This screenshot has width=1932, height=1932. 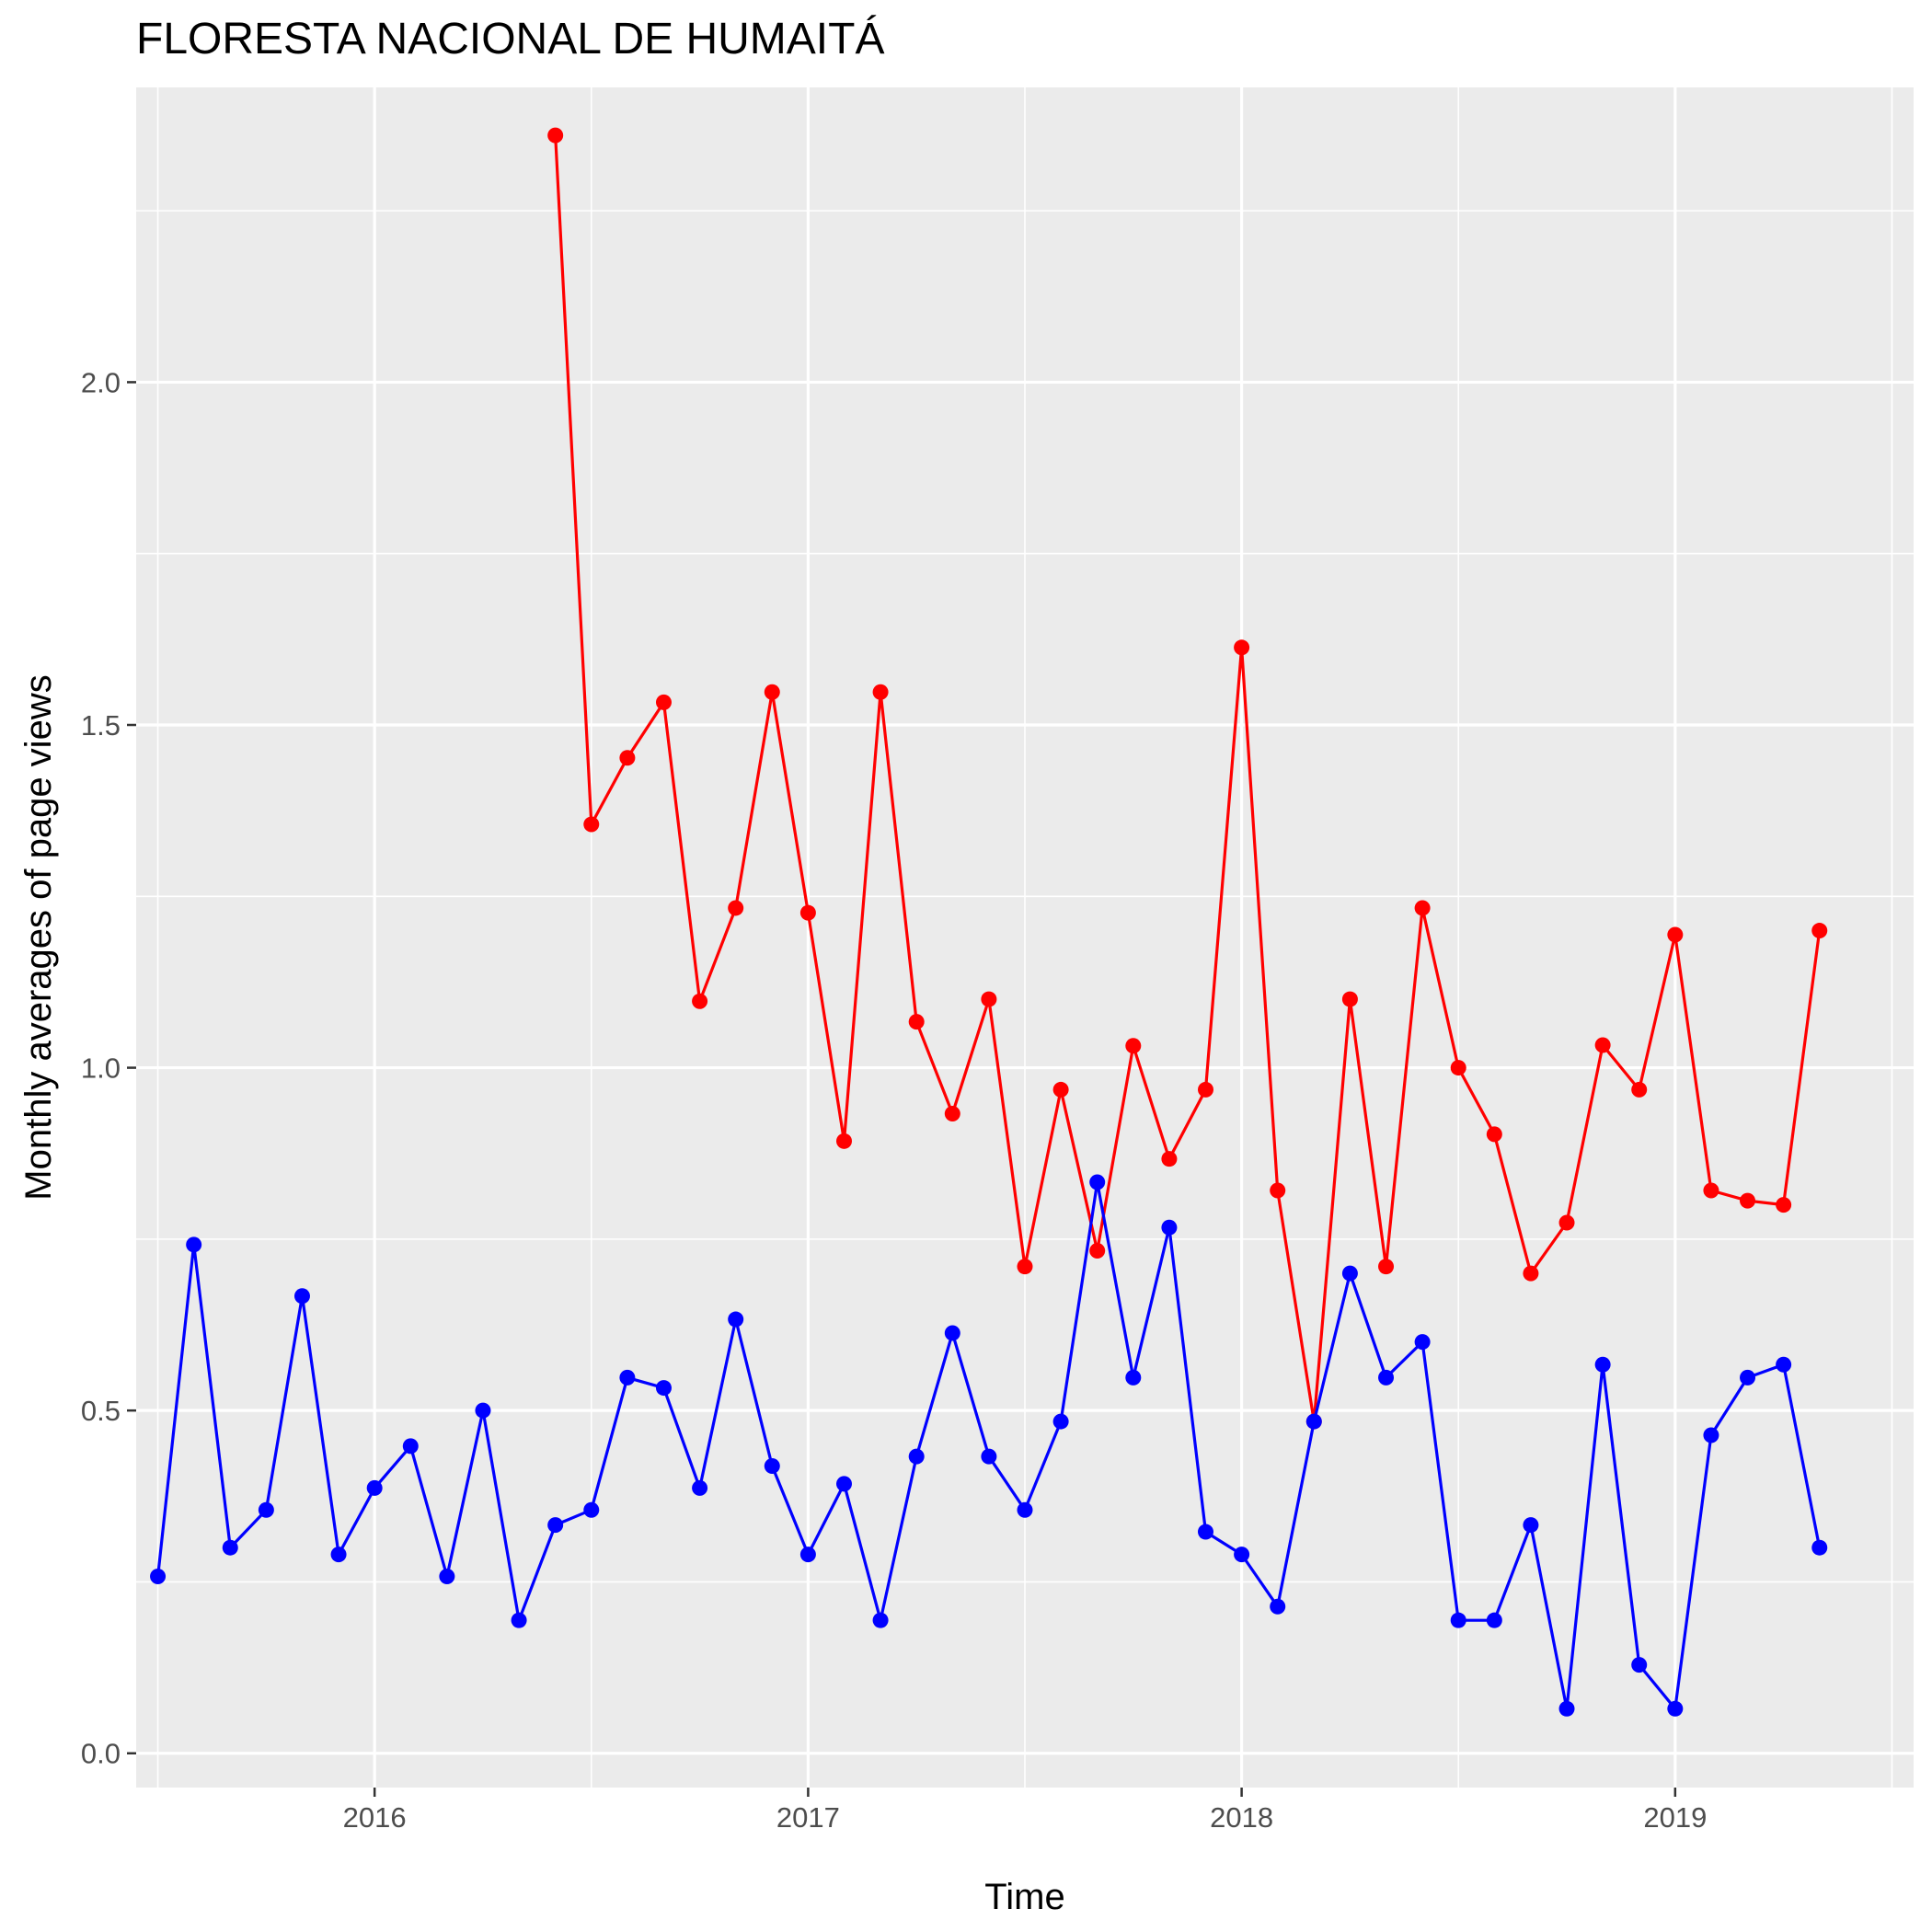 I want to click on x-axis: 2016 2017 2018 2019, so click(x=1025, y=1811).